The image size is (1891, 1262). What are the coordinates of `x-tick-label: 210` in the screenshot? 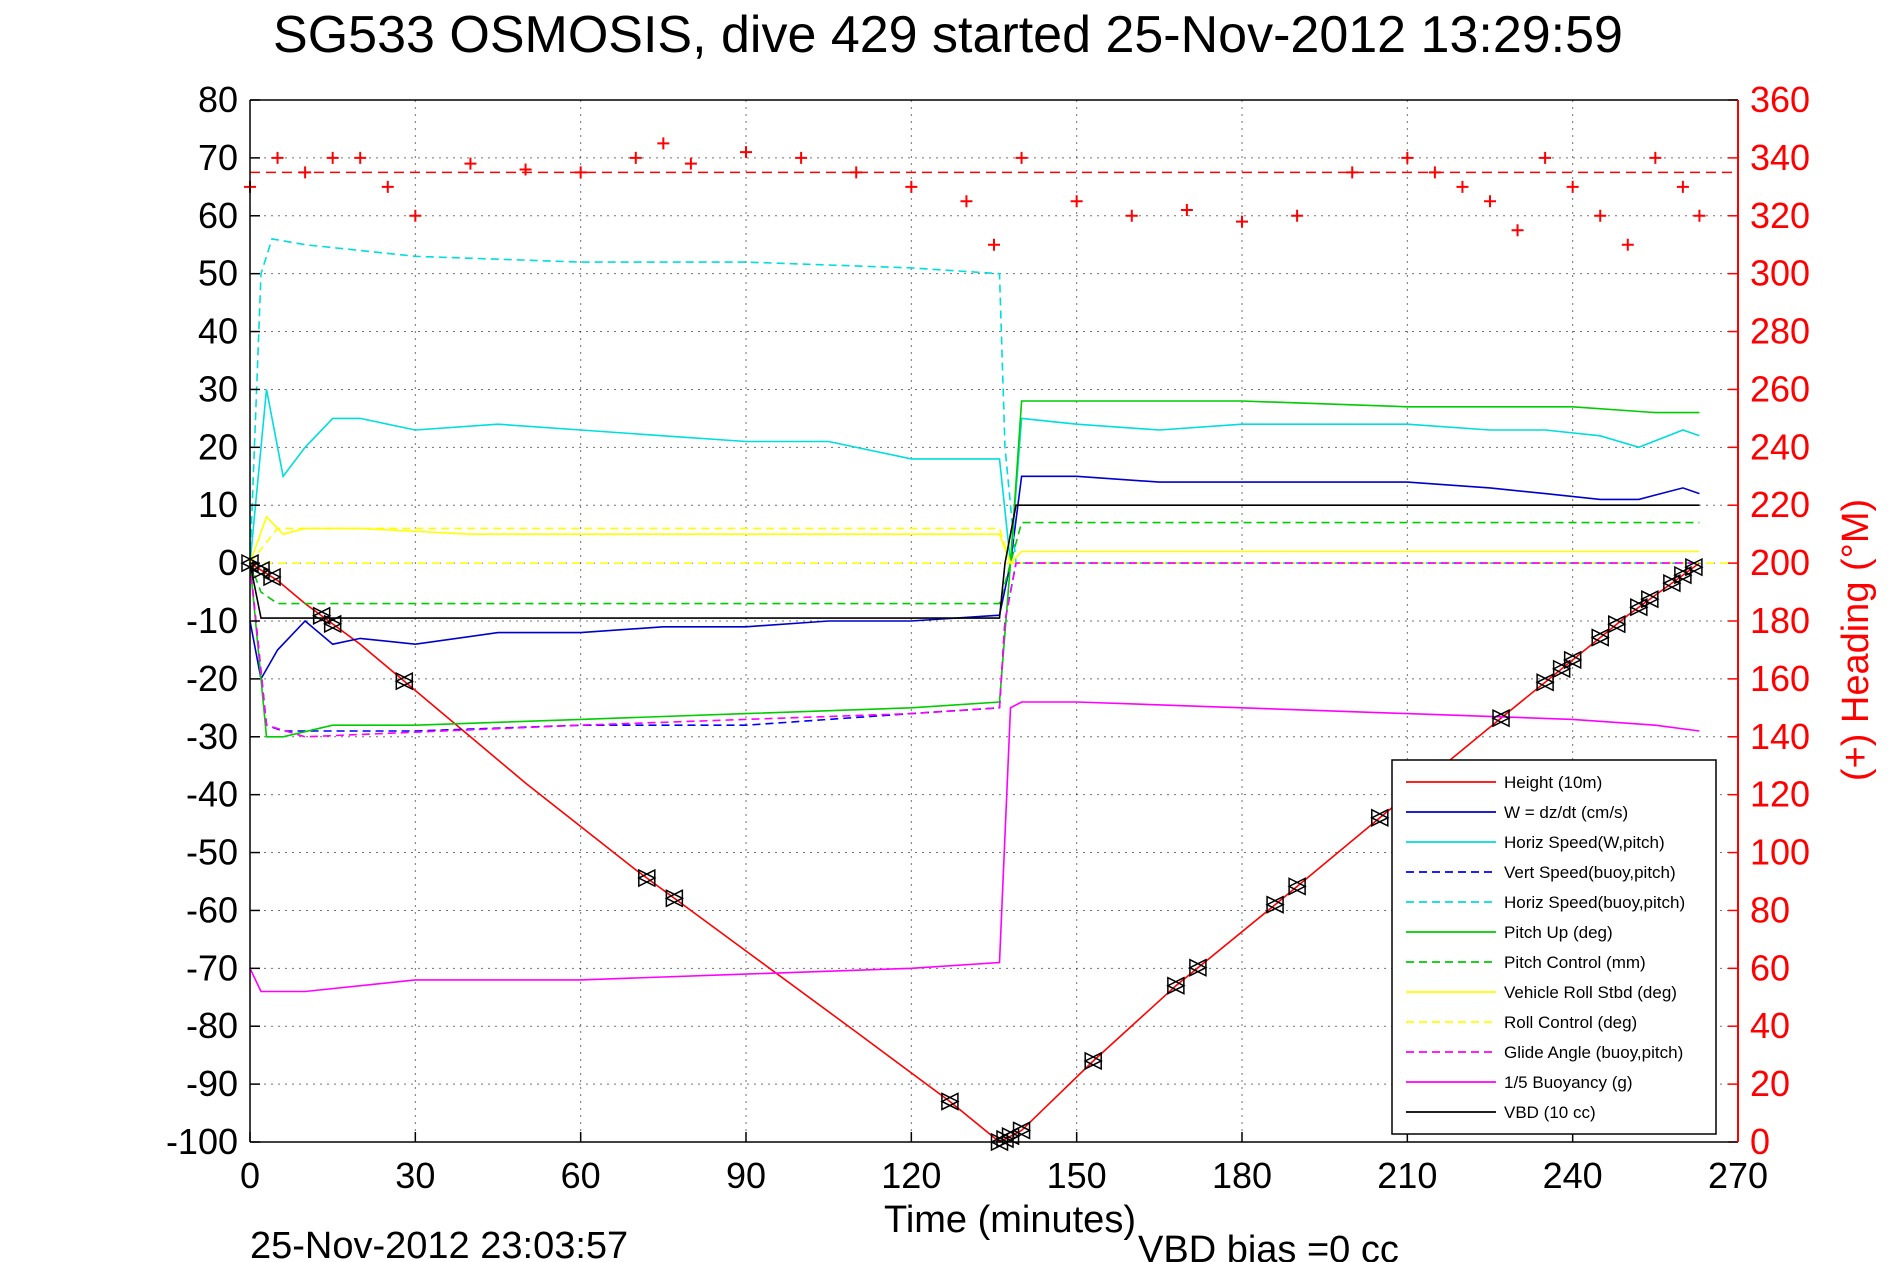 It's located at (1407, 1175).